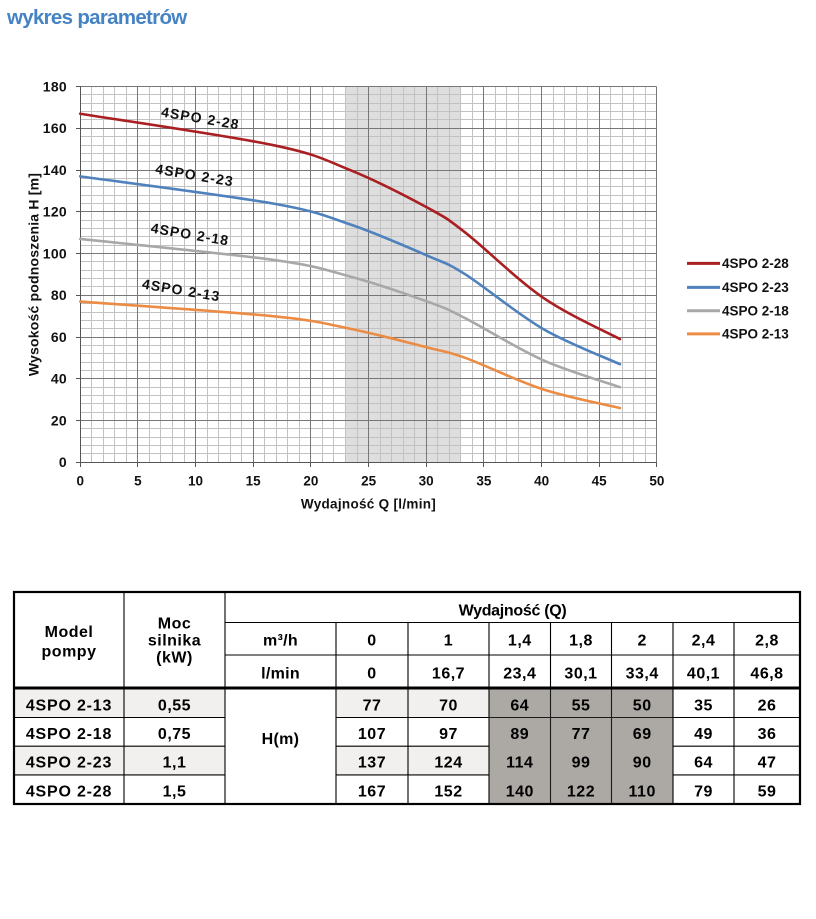 Image resolution: width=816 pixels, height=919 pixels. Describe the element at coordinates (767, 734) in the screenshot. I see `svg-text: 36` at that location.